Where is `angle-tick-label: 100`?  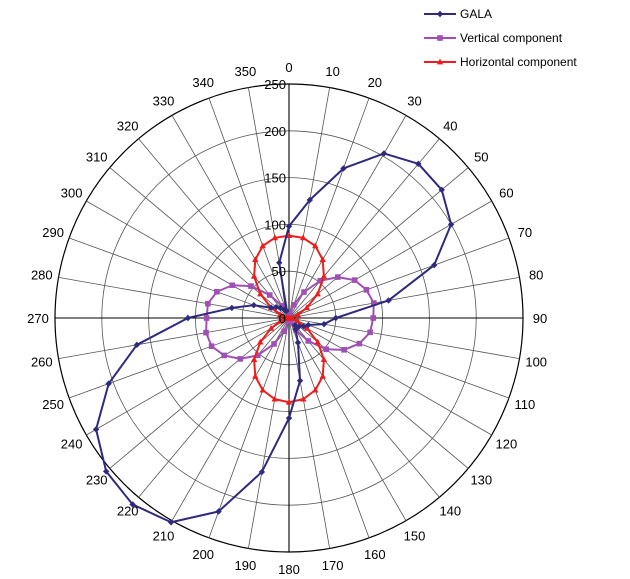 angle-tick-label: 100 is located at coordinates (536, 362).